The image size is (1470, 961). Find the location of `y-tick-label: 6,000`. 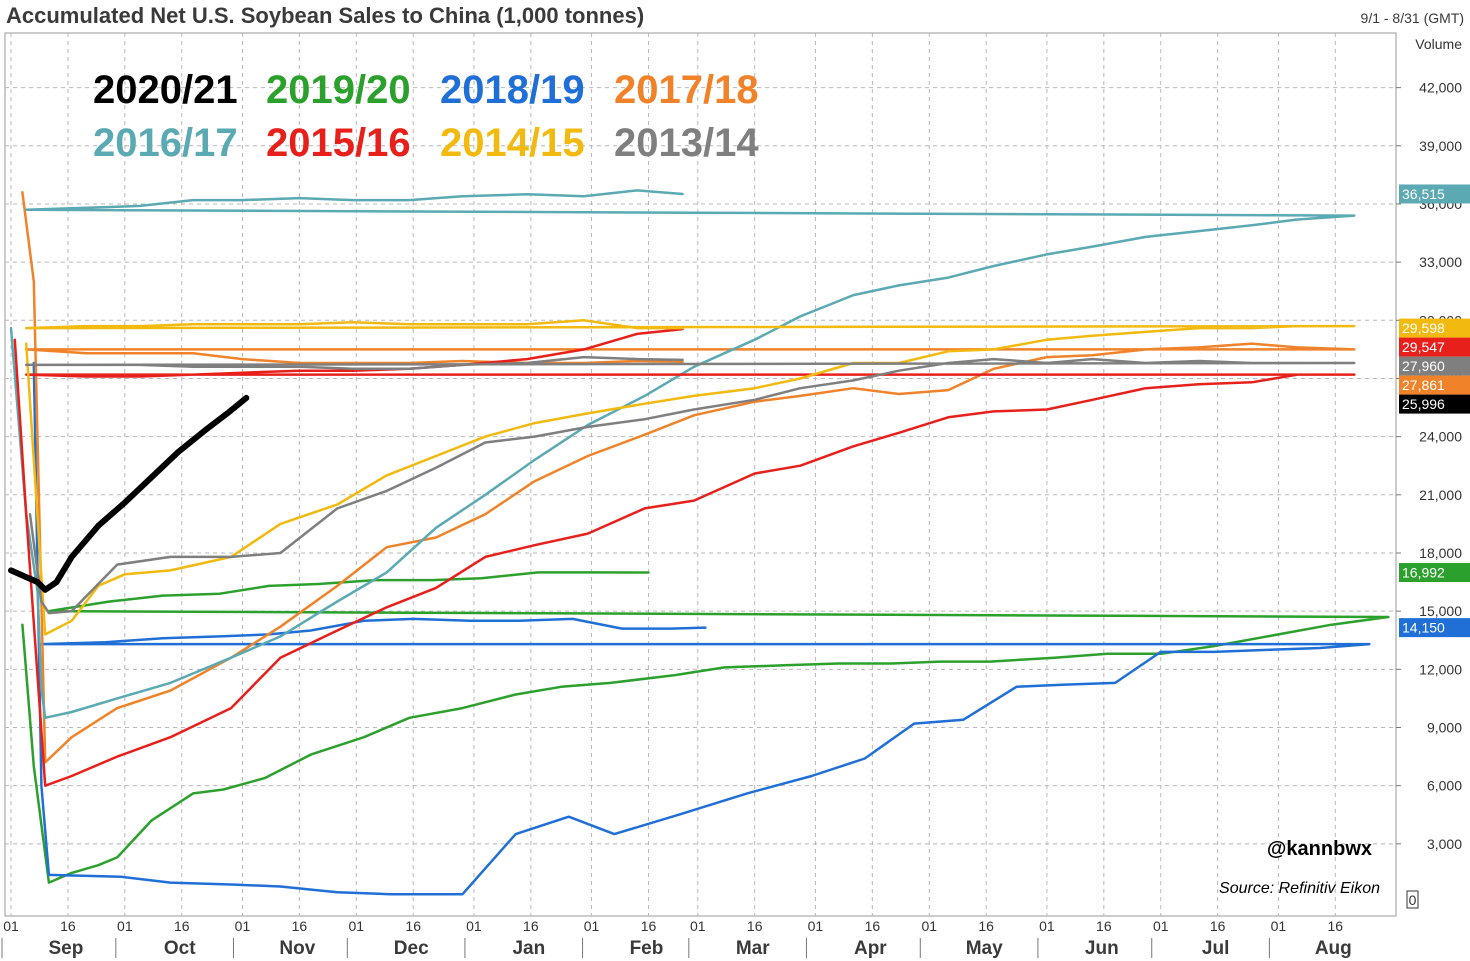

y-tick-label: 6,000 is located at coordinates (1444, 786).